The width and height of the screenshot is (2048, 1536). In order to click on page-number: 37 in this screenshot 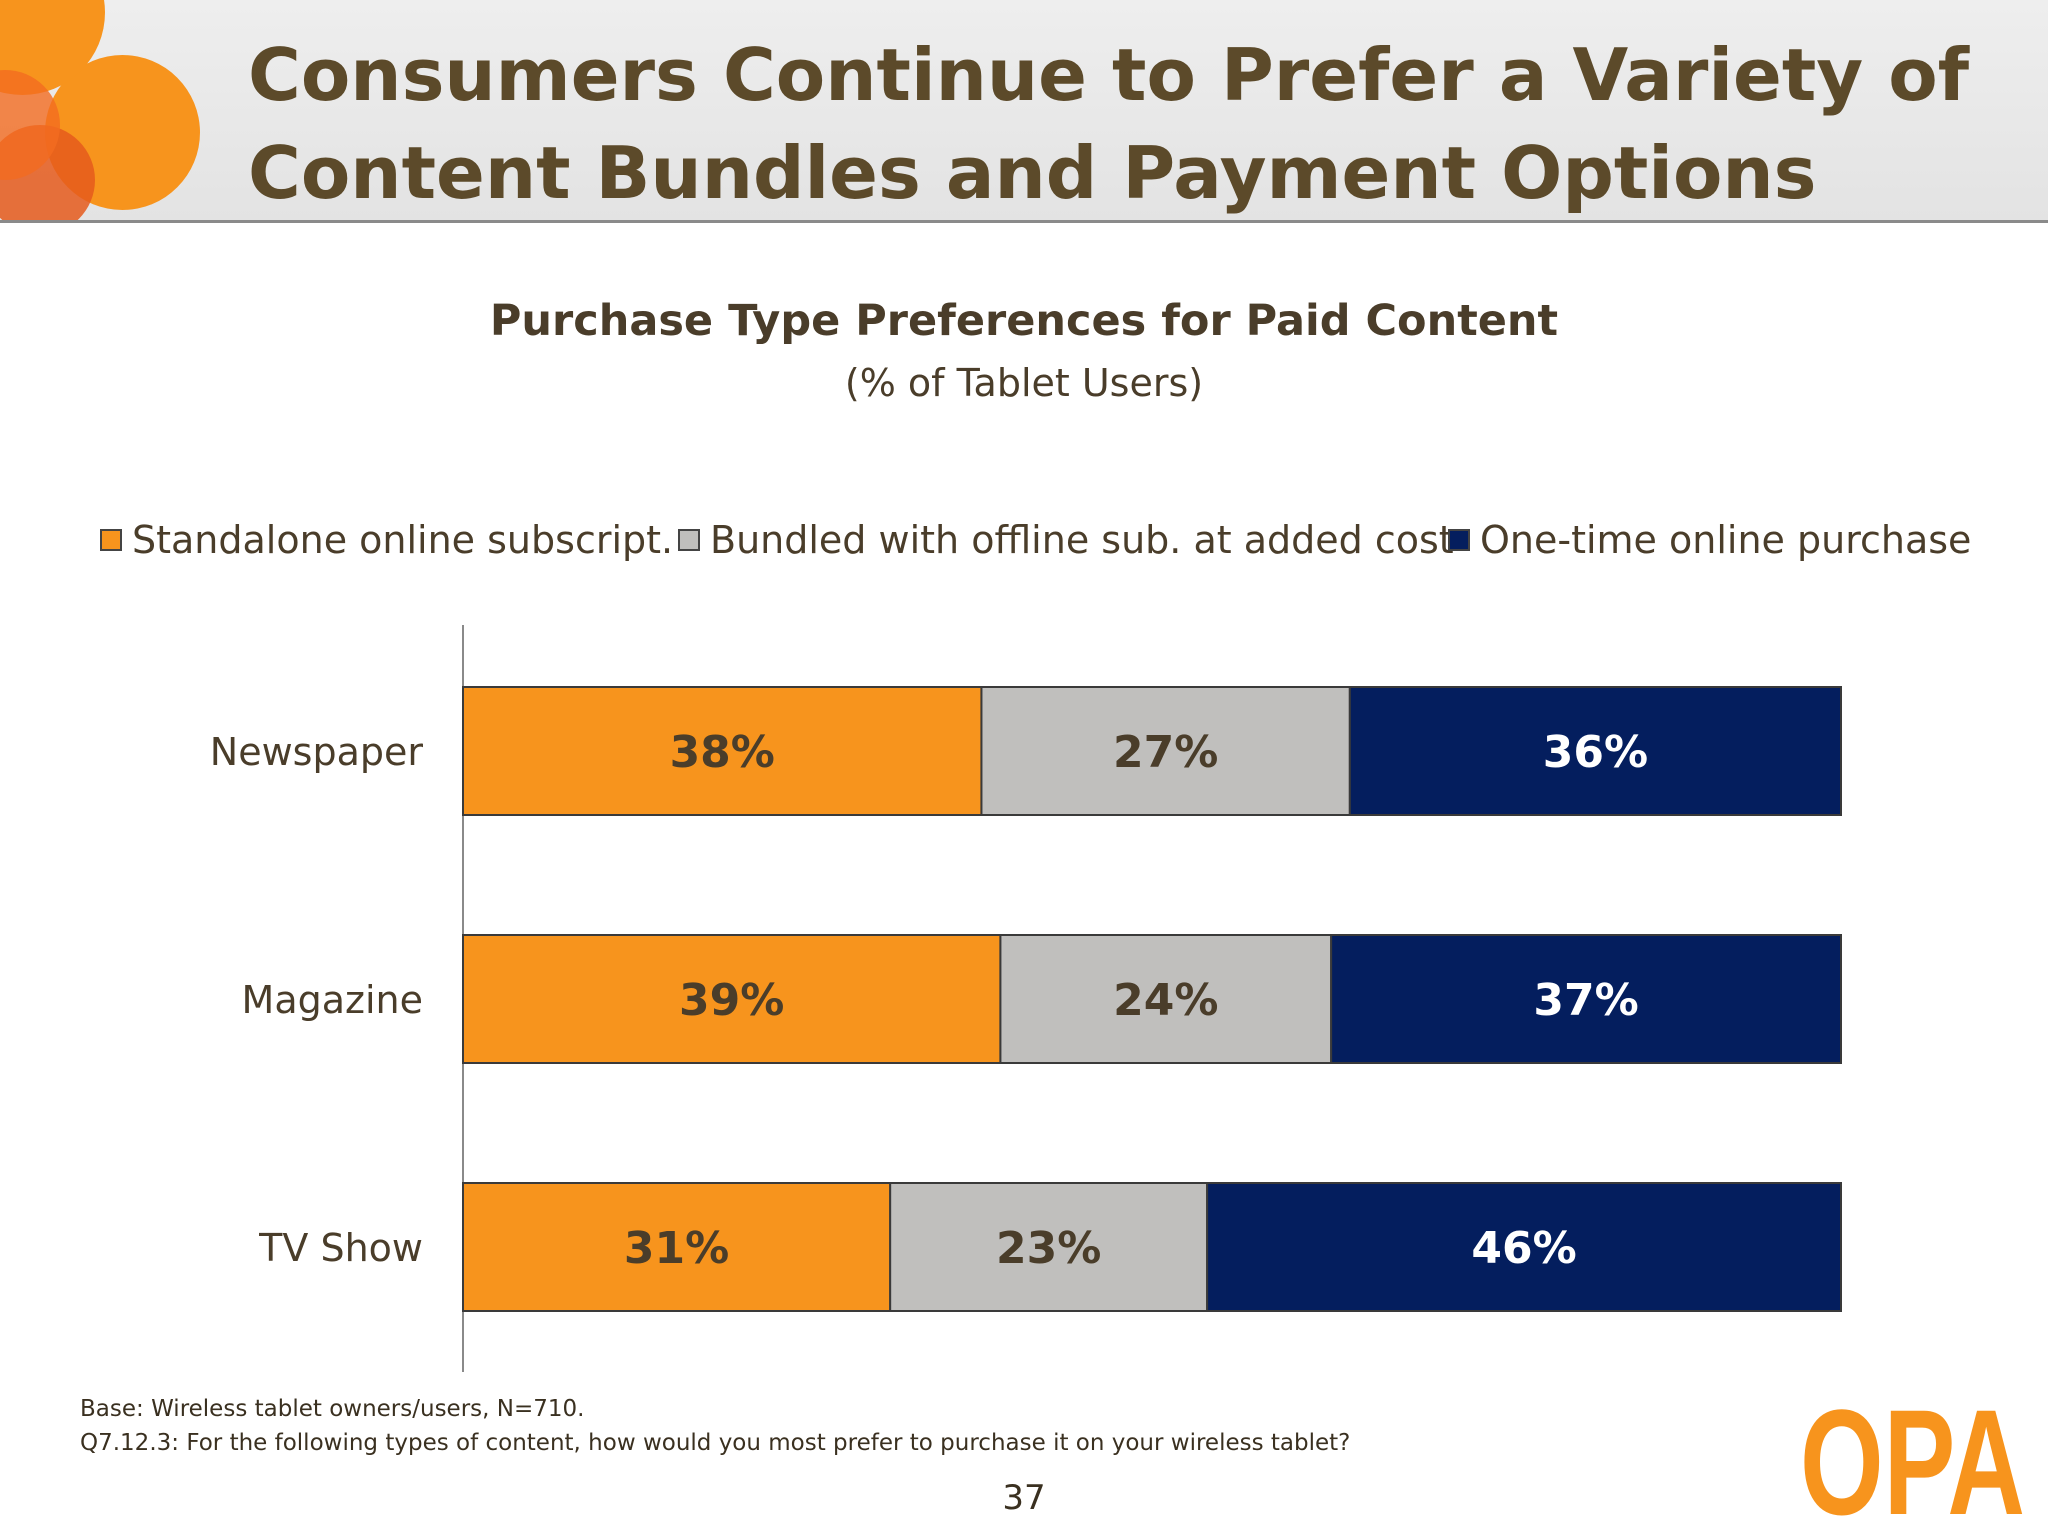, I will do `click(1024, 1498)`.